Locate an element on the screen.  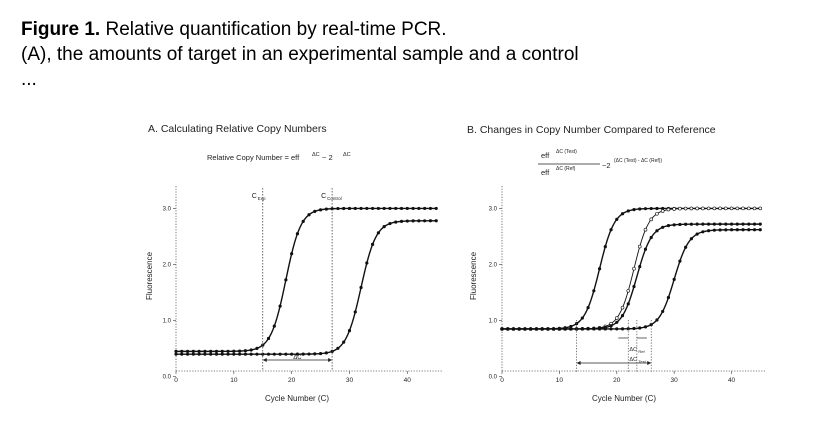
panel-a-x-tick-label: 0 is located at coordinates (176, 380).